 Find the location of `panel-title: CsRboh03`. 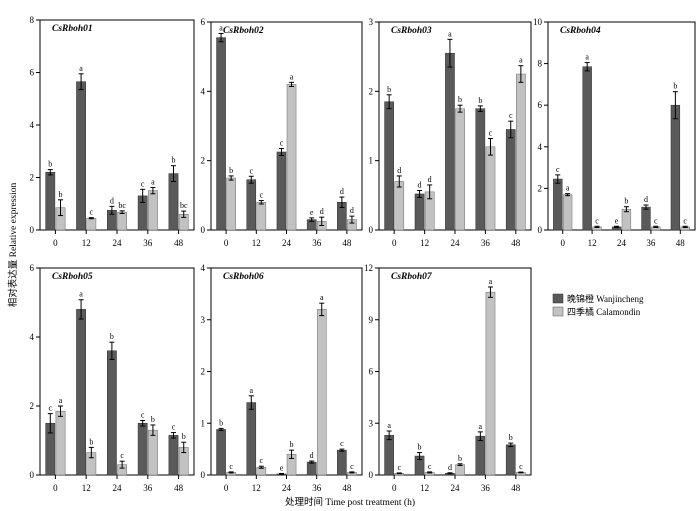

panel-title: CsRboh03 is located at coordinates (411, 31).